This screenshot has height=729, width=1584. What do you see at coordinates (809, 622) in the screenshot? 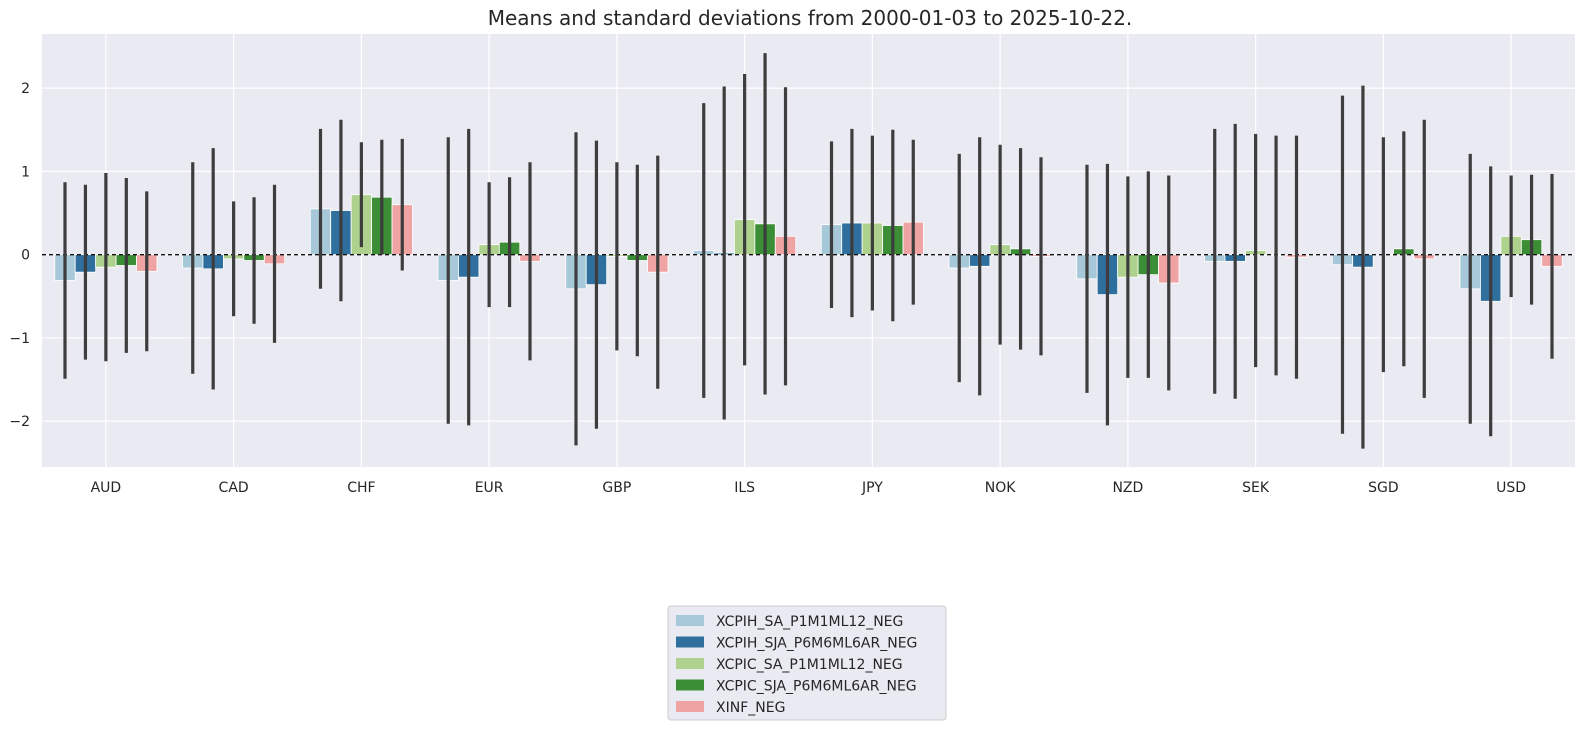
I see `legend-label: XCPIH_SA_P1M1ML12_NEG` at bounding box center [809, 622].